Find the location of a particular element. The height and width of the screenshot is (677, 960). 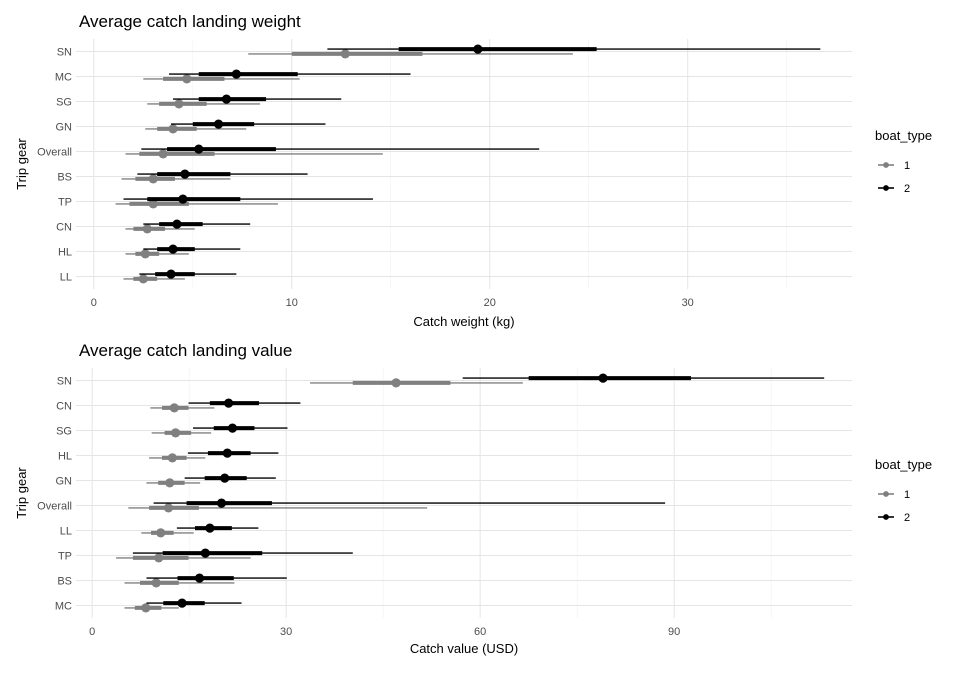

chart-title: Average catch landing value is located at coordinates (185, 350).